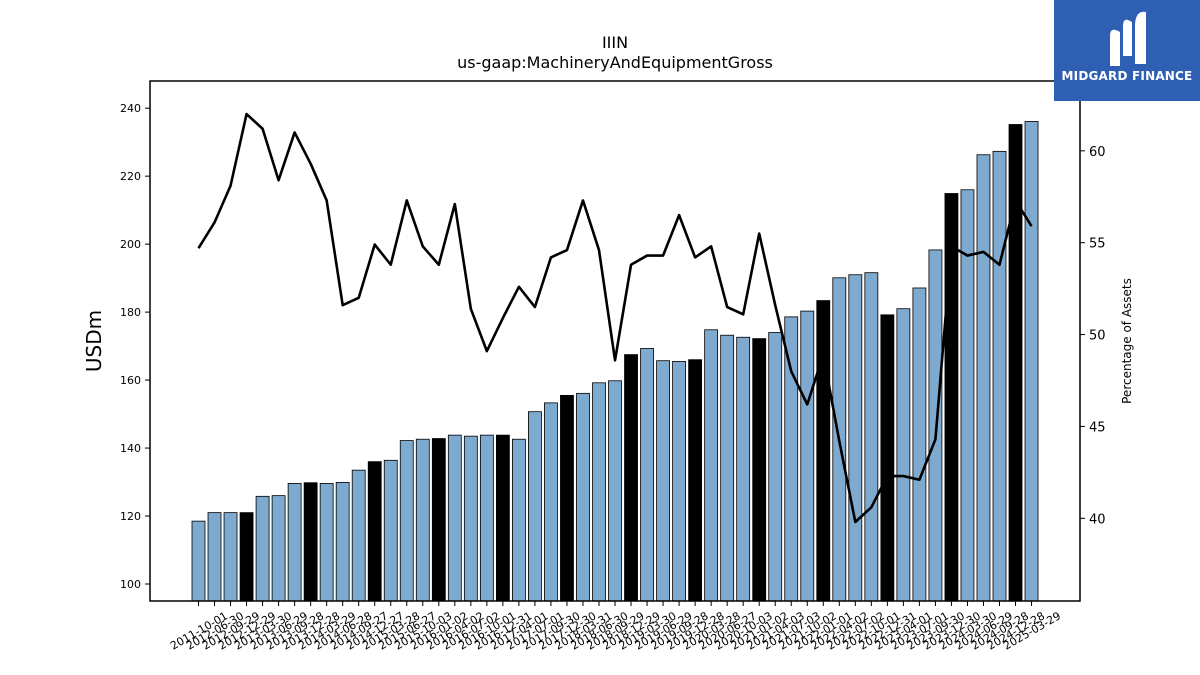  I want to click on y-tick-label: 160, so click(130, 380).